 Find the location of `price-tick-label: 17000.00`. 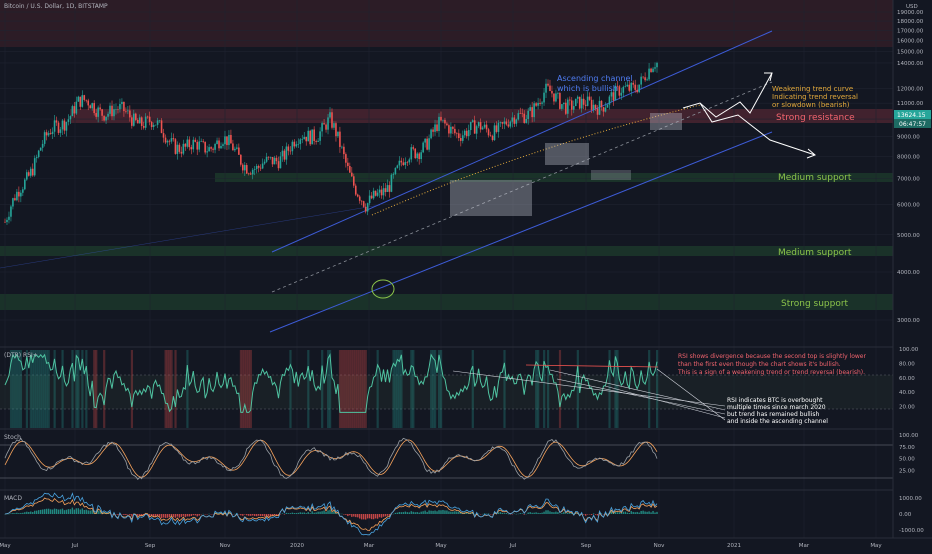

price-tick-label: 17000.00 is located at coordinates (910, 32).